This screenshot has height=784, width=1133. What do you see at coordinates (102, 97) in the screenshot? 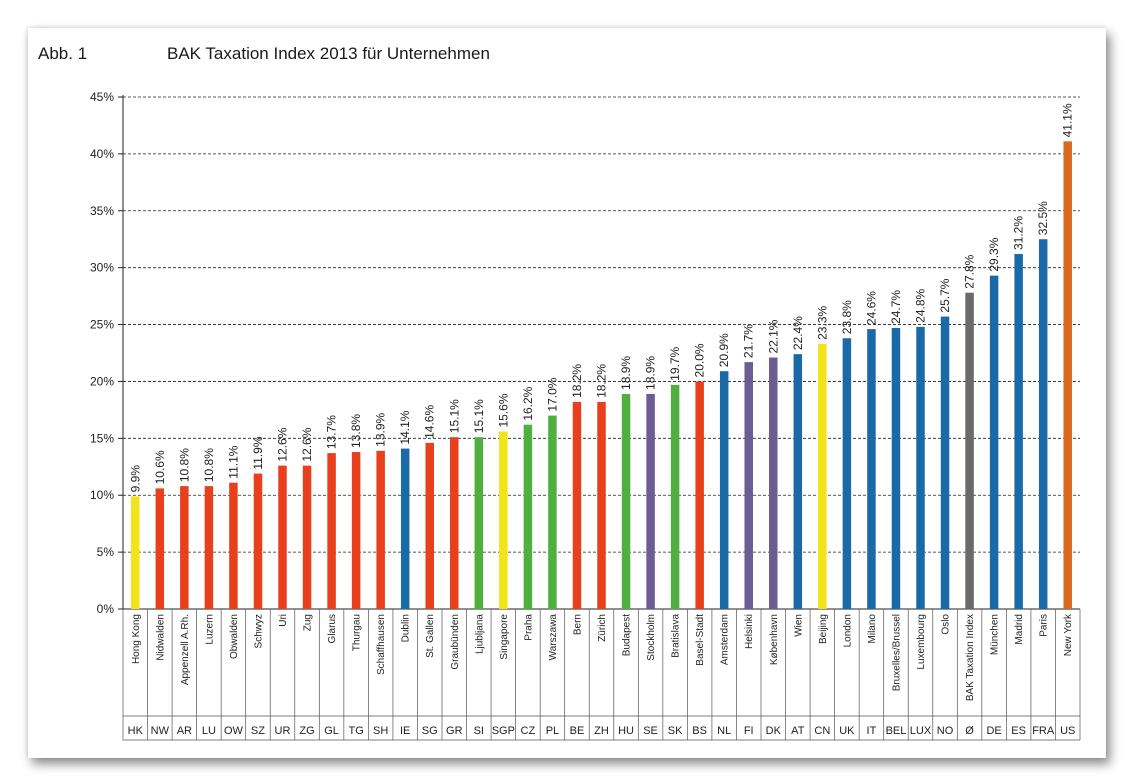
I see `y-tick-label: 45%` at bounding box center [102, 97].